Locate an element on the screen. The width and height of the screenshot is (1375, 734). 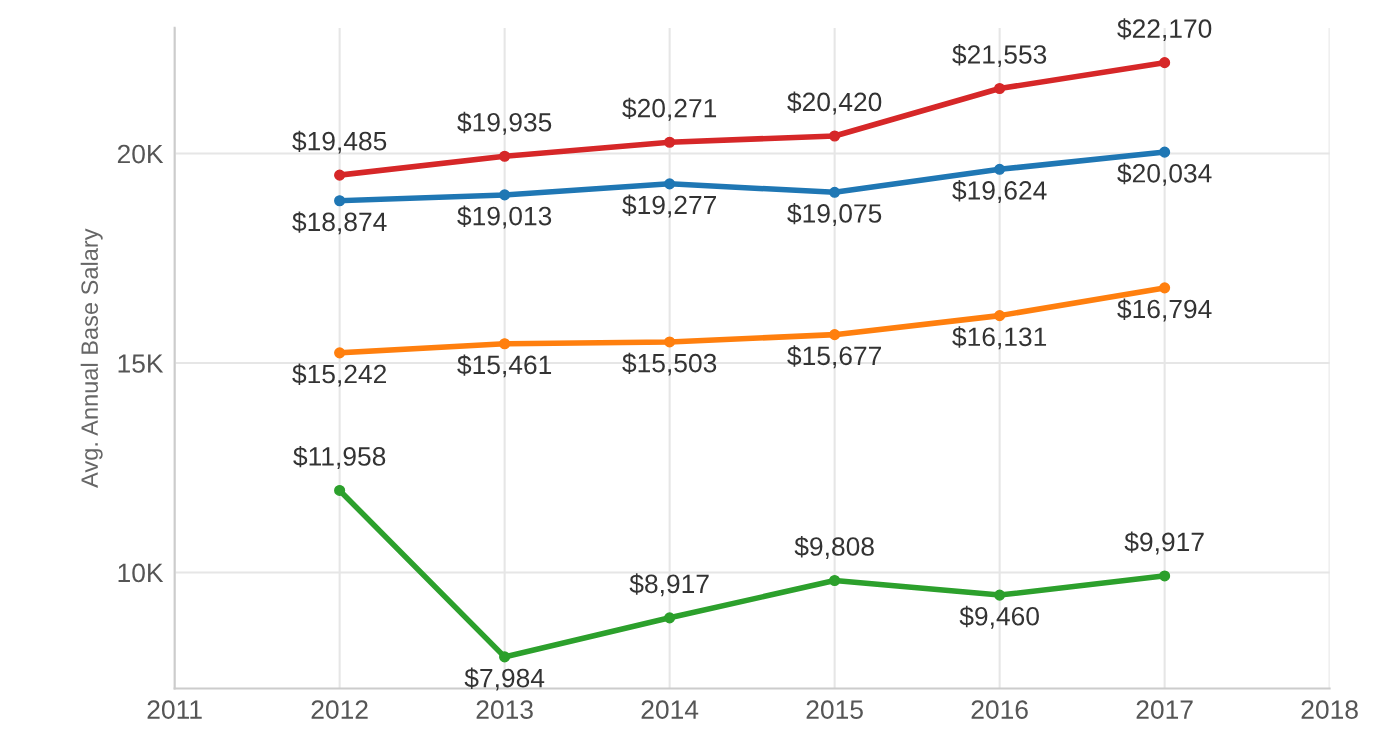
x-tick-label: 2011 is located at coordinates (174, 709).